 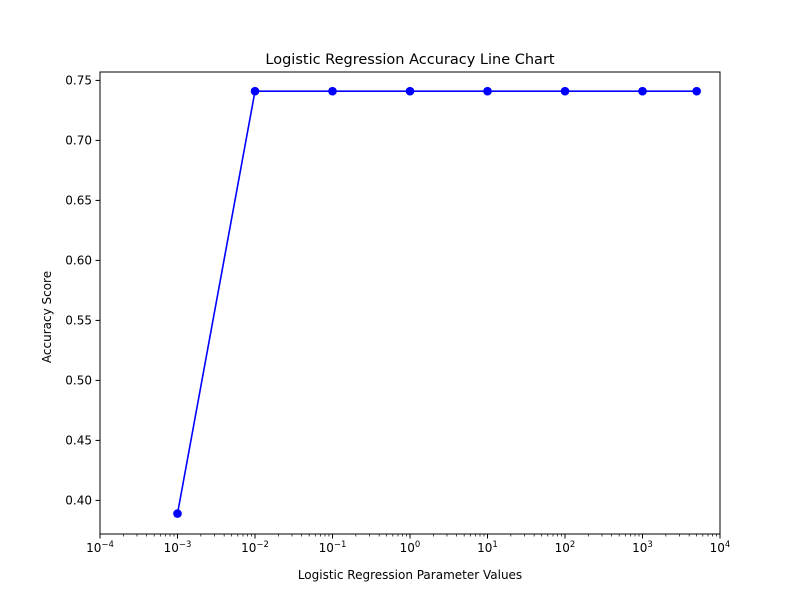 I want to click on y-tick-label: 0.50, so click(x=78, y=381).